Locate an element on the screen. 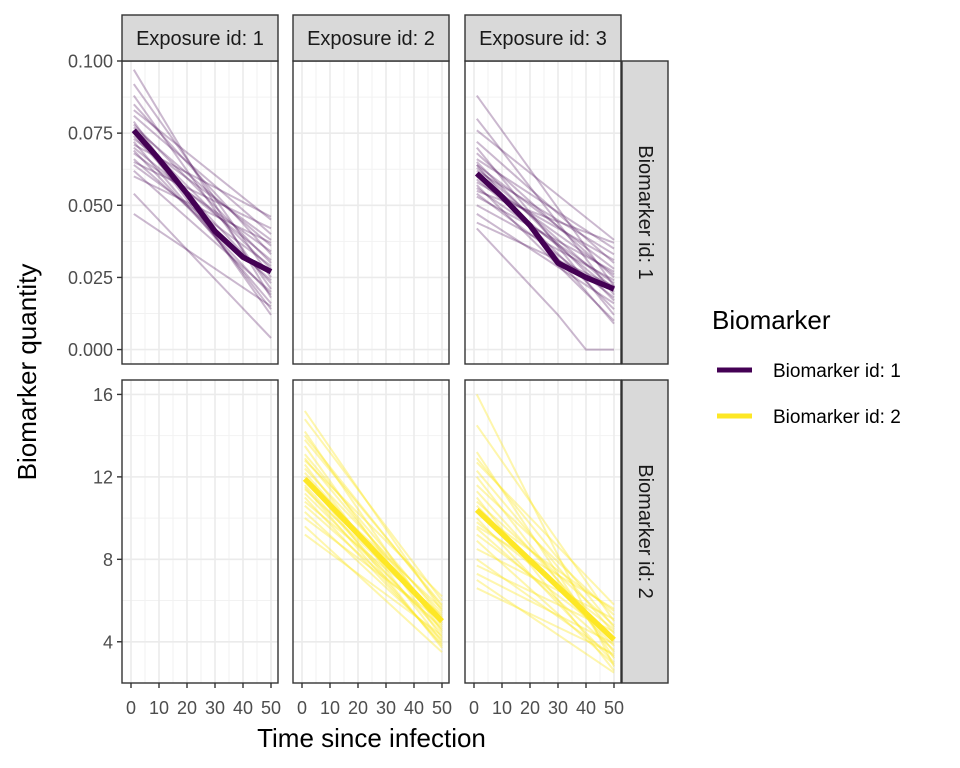 Image resolution: width=960 pixels, height=768 pixels. y-axis-title: Biomarker quantity is located at coordinates (27, 372).